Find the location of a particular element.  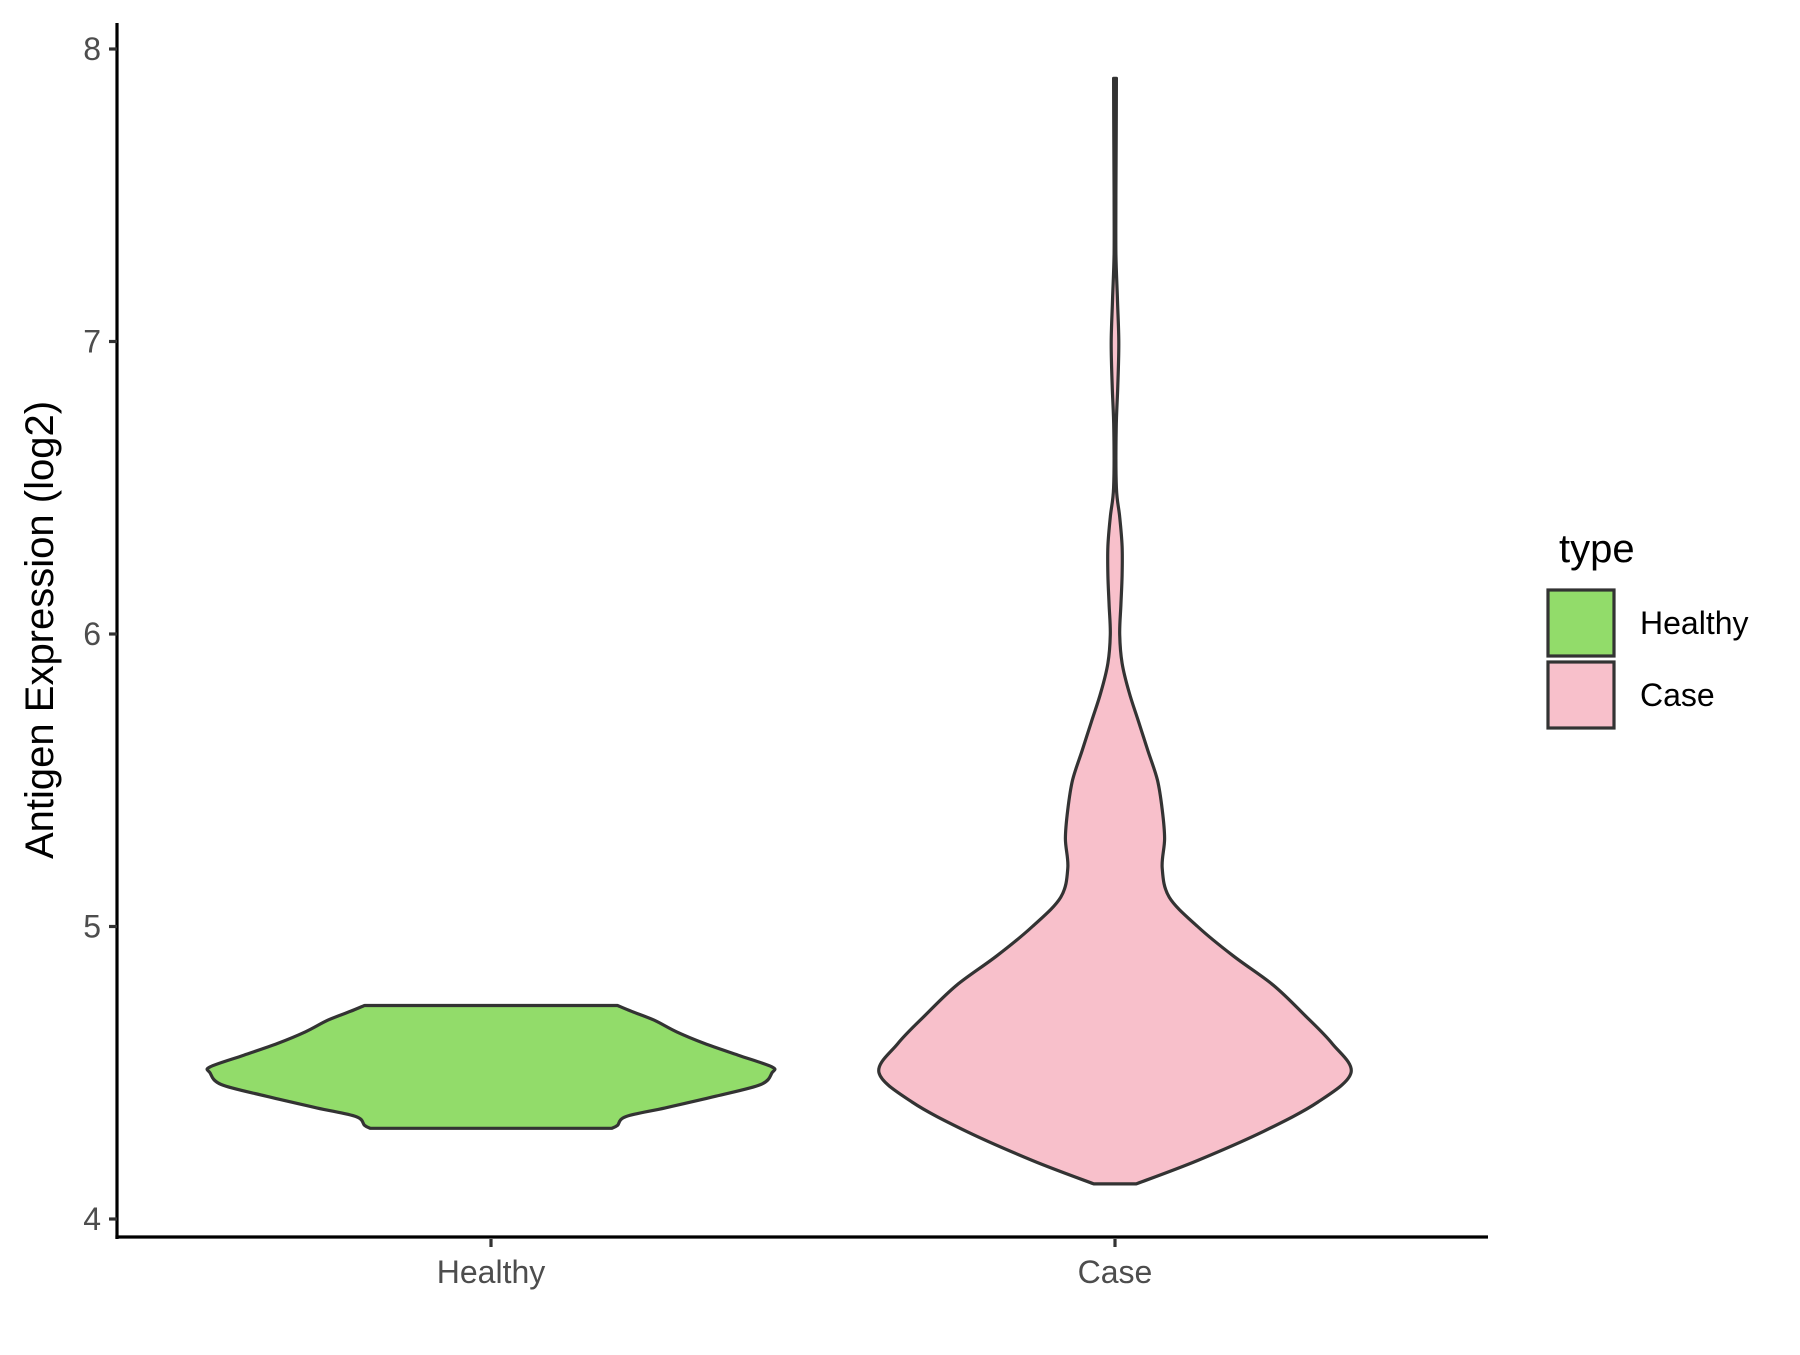

x-tick-label: Case is located at coordinates (1115, 1272).